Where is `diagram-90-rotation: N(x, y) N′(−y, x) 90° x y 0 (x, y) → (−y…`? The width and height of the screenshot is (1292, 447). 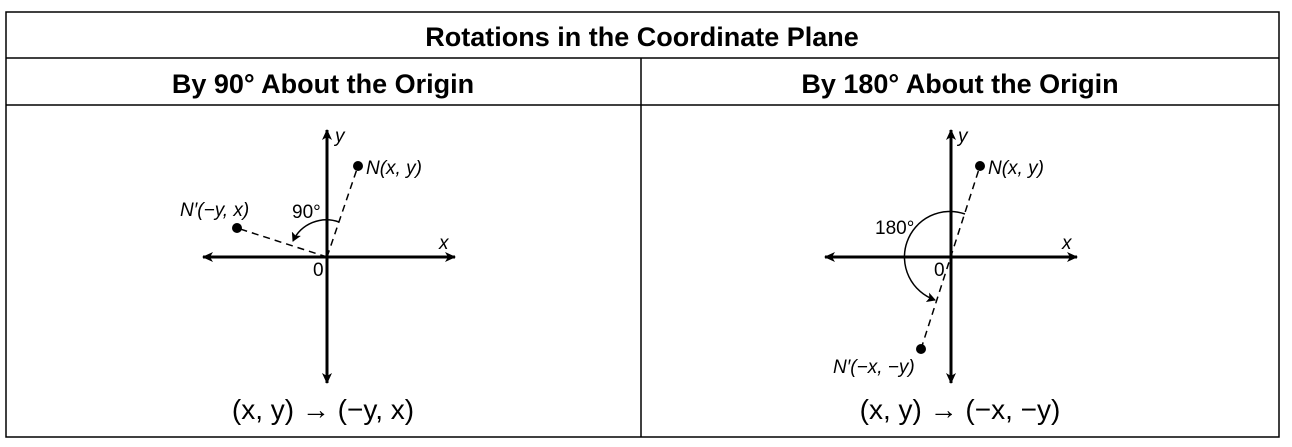
diagram-90-rotation: N(x, y) N′(−y, x) 90° x y 0 (x, y) → (−y… is located at coordinates (318, 275).